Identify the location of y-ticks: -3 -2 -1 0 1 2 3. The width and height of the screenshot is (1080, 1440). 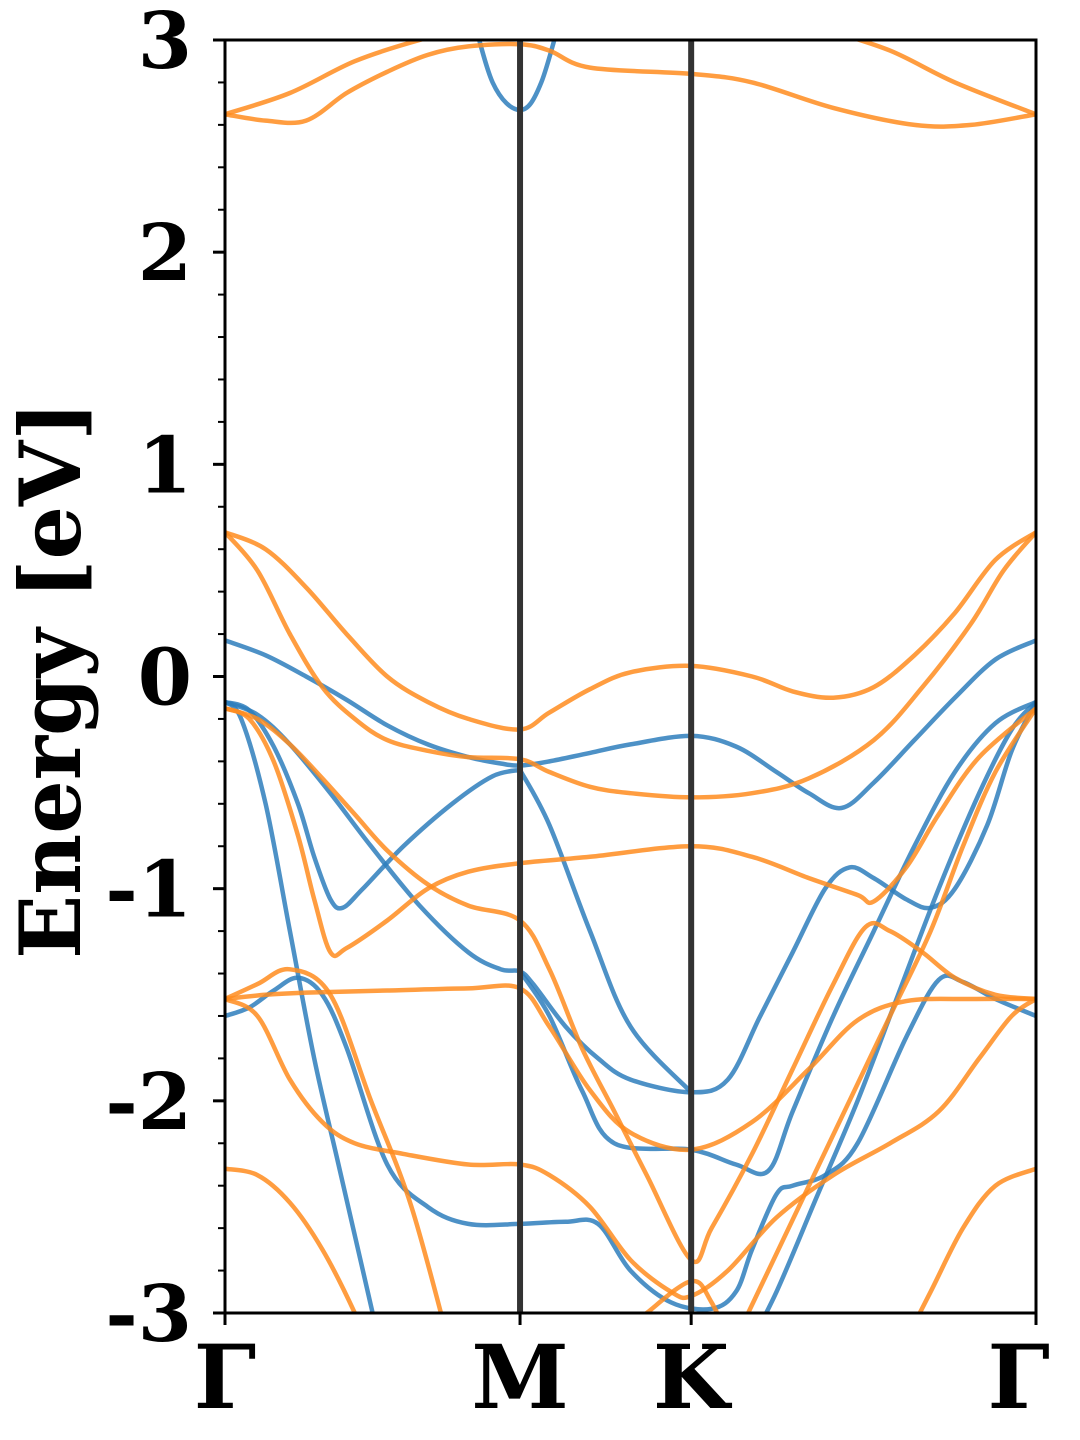
(165, 680).